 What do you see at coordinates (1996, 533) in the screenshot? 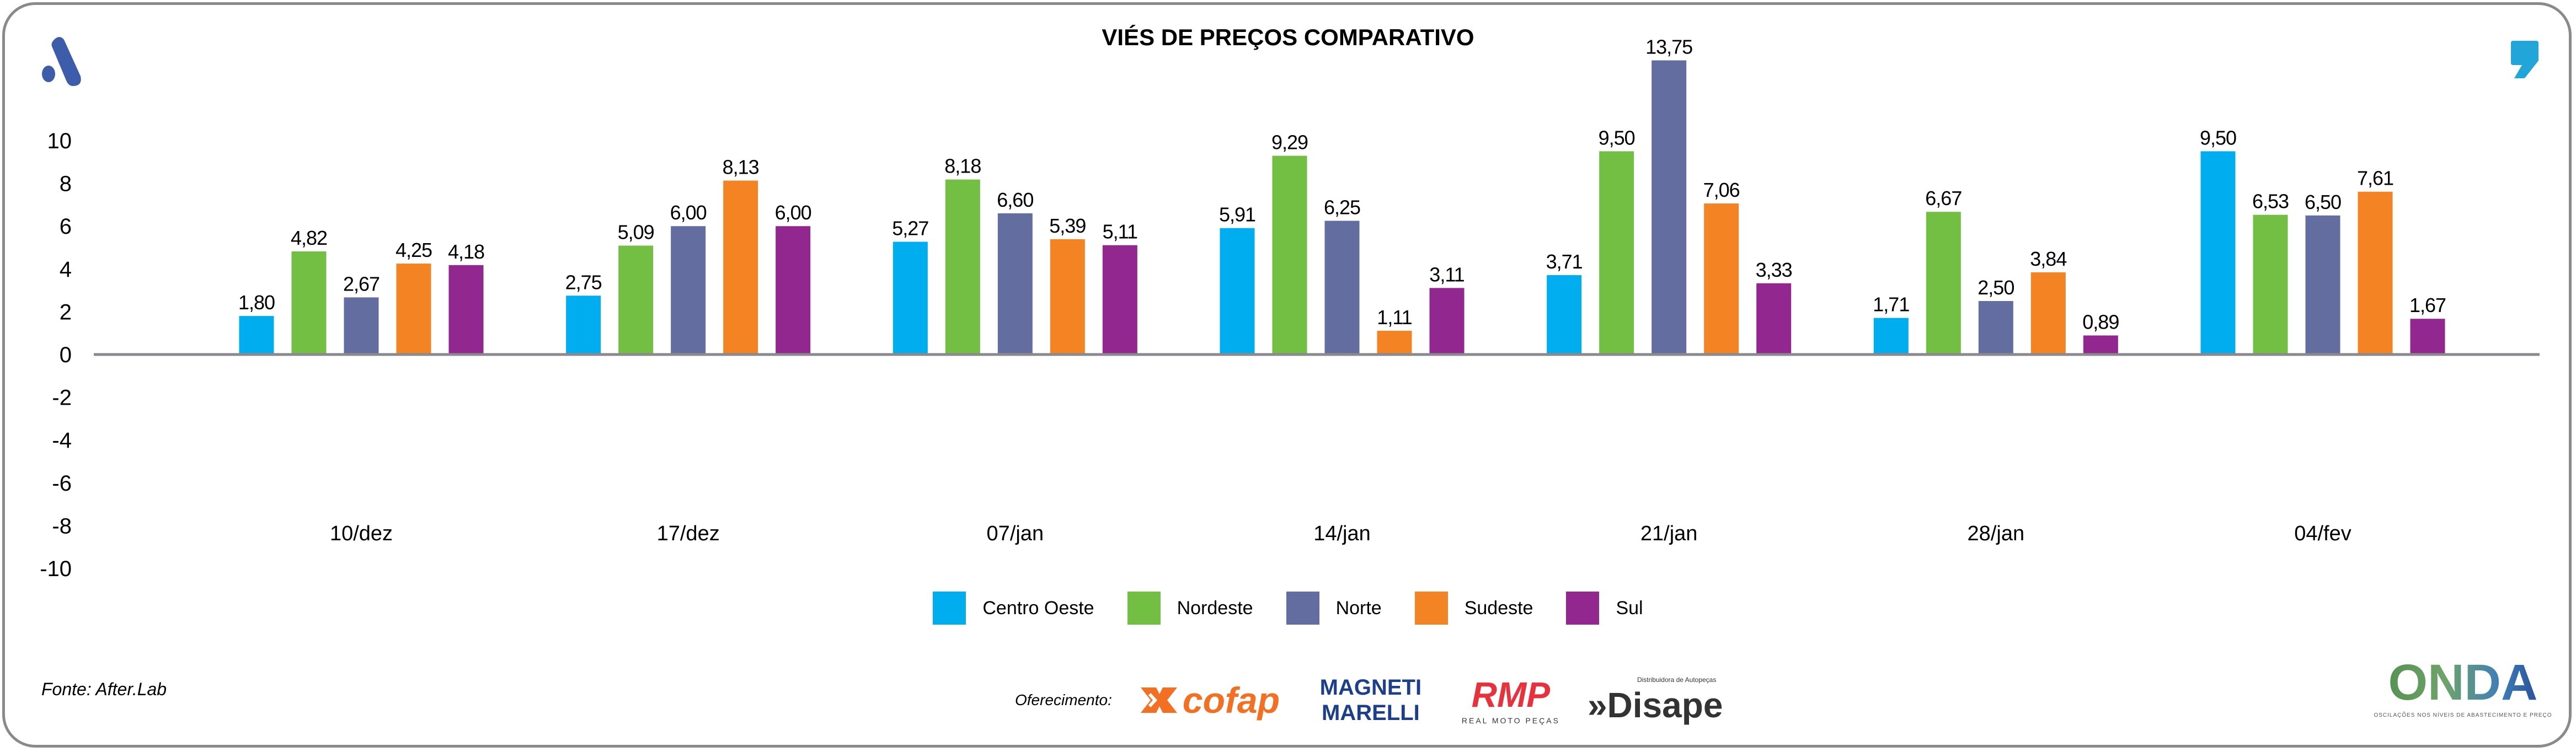
I see `x-category-label: 28/jan` at bounding box center [1996, 533].